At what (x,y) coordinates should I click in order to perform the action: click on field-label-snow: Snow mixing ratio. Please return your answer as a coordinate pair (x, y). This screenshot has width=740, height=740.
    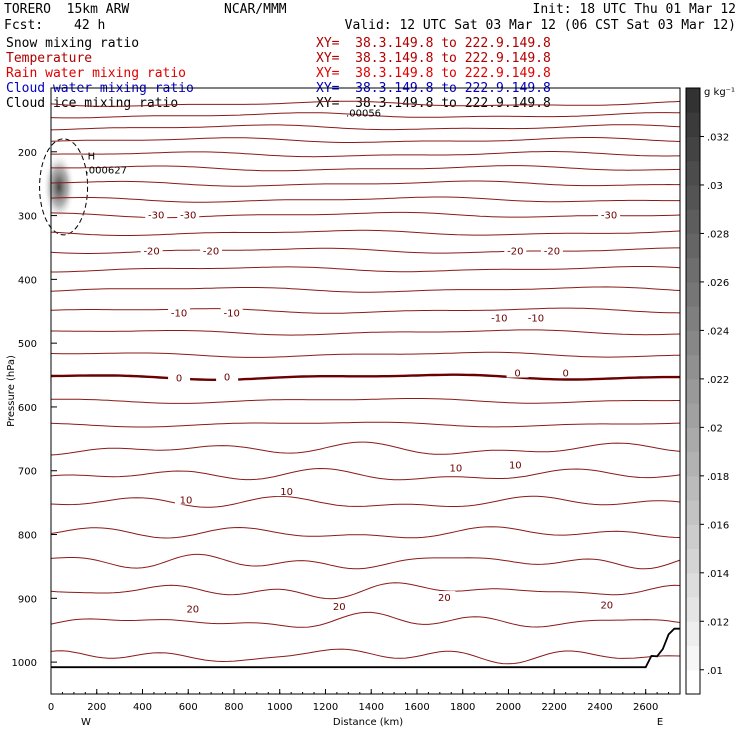
    Looking at the image, I should click on (73, 43).